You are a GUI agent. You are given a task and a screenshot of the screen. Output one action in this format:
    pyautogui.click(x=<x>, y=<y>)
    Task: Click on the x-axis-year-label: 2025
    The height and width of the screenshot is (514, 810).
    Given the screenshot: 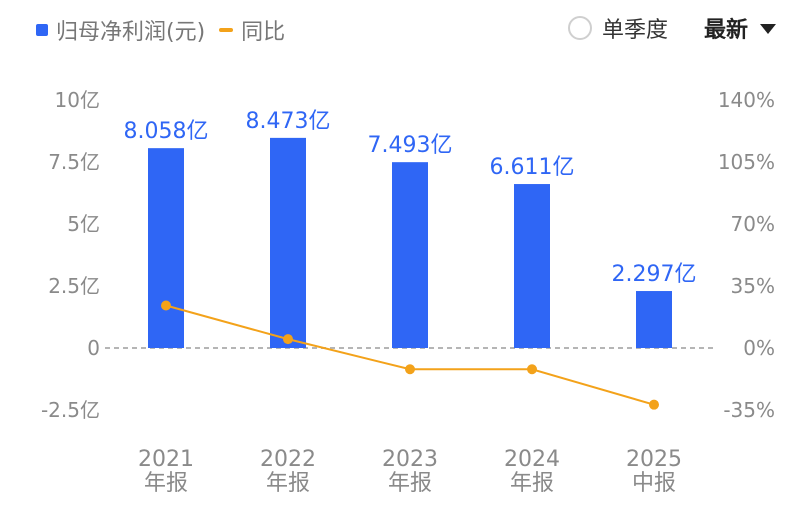 What is the action you would take?
    pyautogui.click(x=654, y=459)
    